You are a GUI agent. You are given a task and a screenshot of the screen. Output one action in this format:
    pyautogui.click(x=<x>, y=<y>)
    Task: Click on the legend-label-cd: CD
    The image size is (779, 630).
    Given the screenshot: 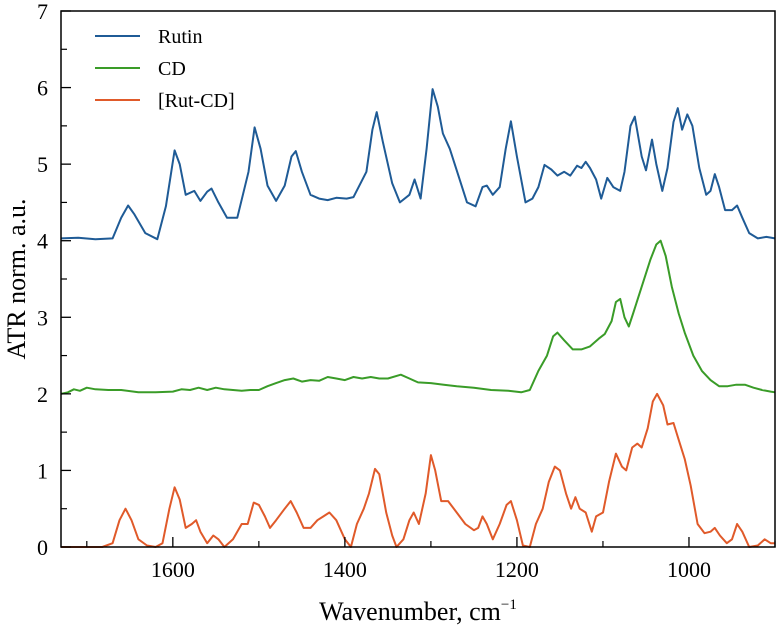 What is the action you would take?
    pyautogui.click(x=172, y=69)
    